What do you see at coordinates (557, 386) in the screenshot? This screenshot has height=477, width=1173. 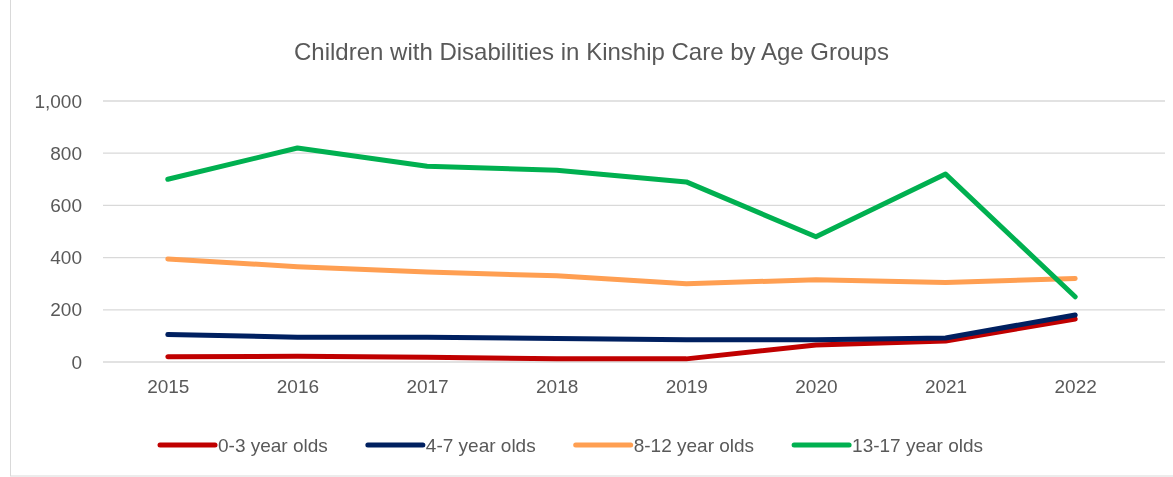 I see `x-tick-label: 2018` at bounding box center [557, 386].